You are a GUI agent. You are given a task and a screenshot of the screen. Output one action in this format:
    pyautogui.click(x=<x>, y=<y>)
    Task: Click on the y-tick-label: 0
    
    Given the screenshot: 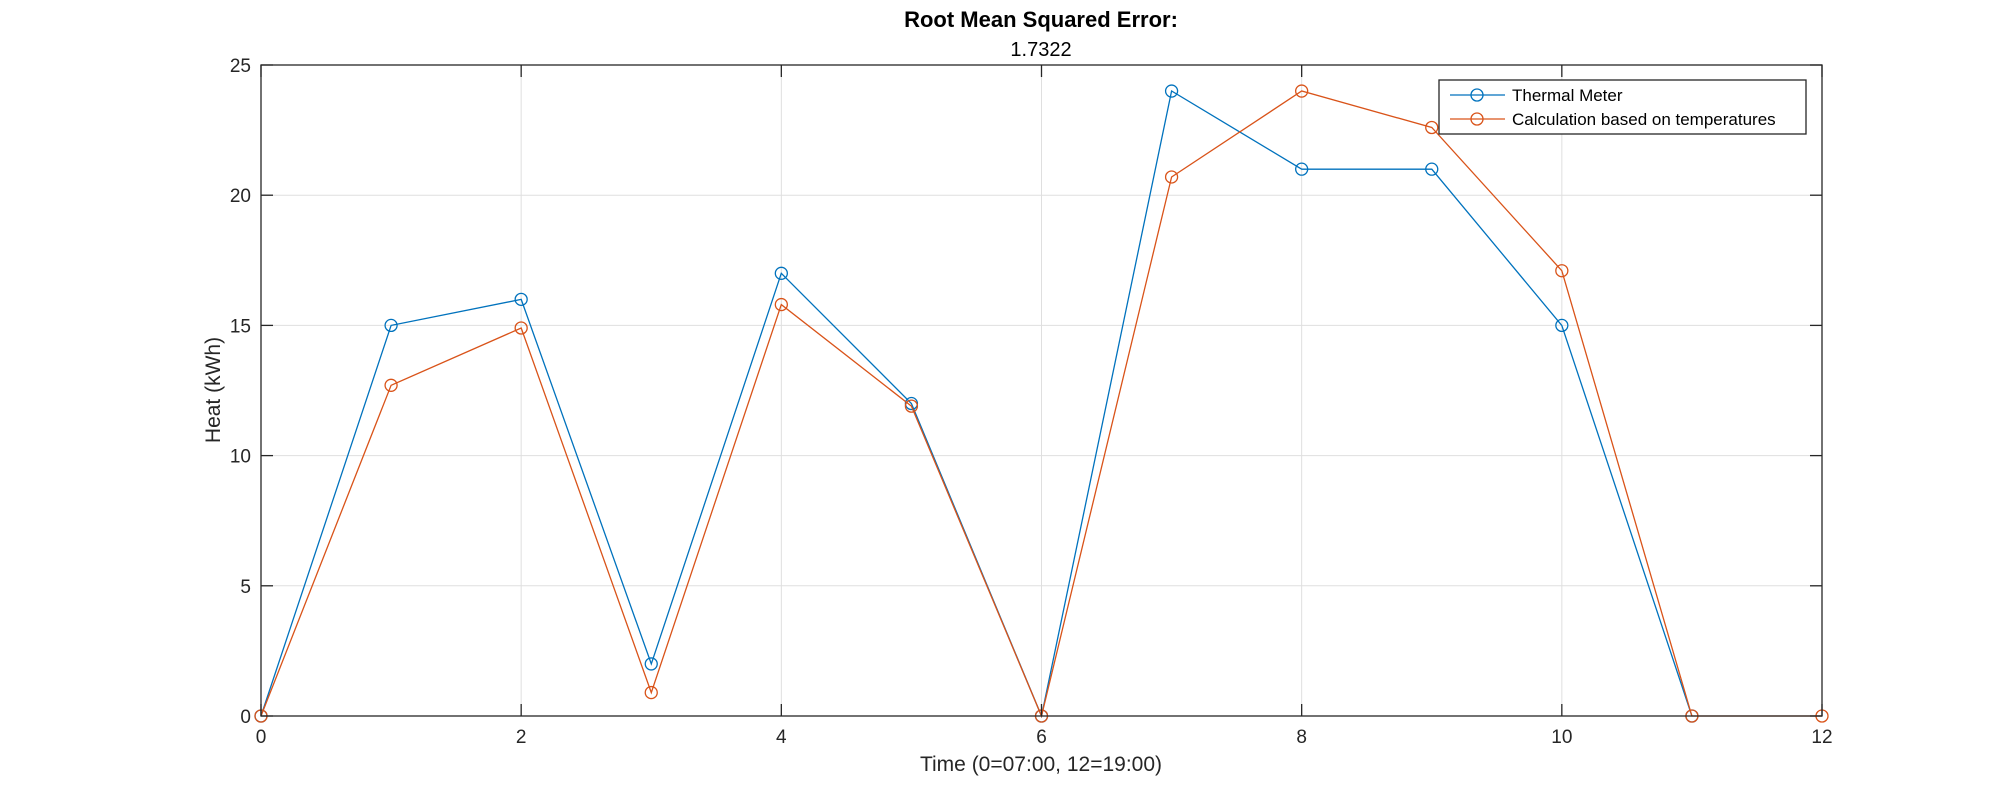 What is the action you would take?
    pyautogui.click(x=245, y=717)
    